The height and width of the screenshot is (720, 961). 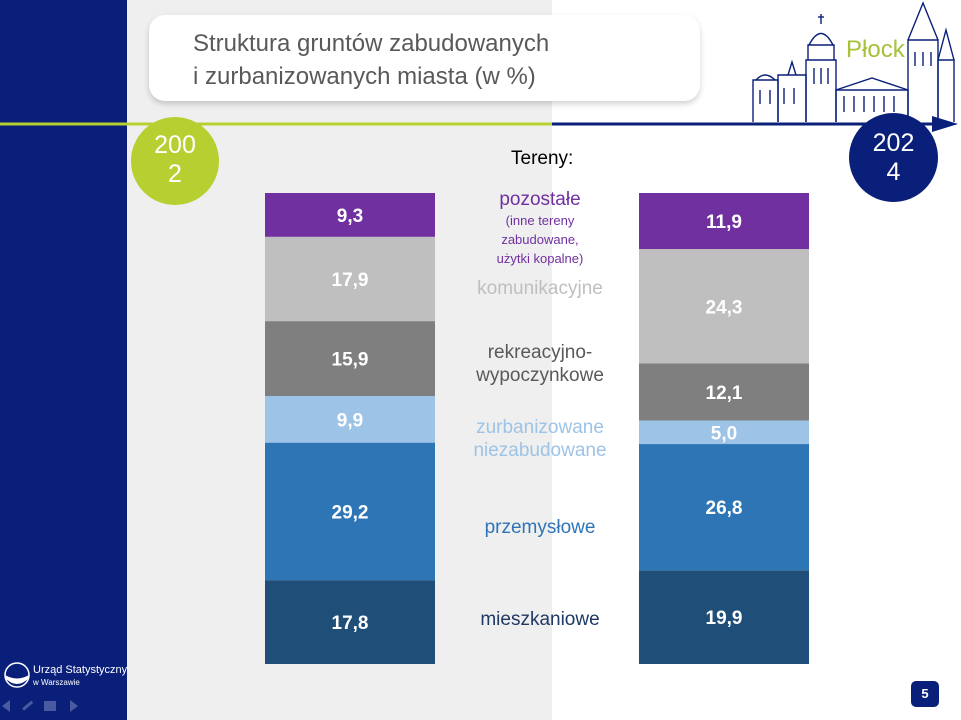 I want to click on year-start-badge: 200 2, so click(x=175, y=161).